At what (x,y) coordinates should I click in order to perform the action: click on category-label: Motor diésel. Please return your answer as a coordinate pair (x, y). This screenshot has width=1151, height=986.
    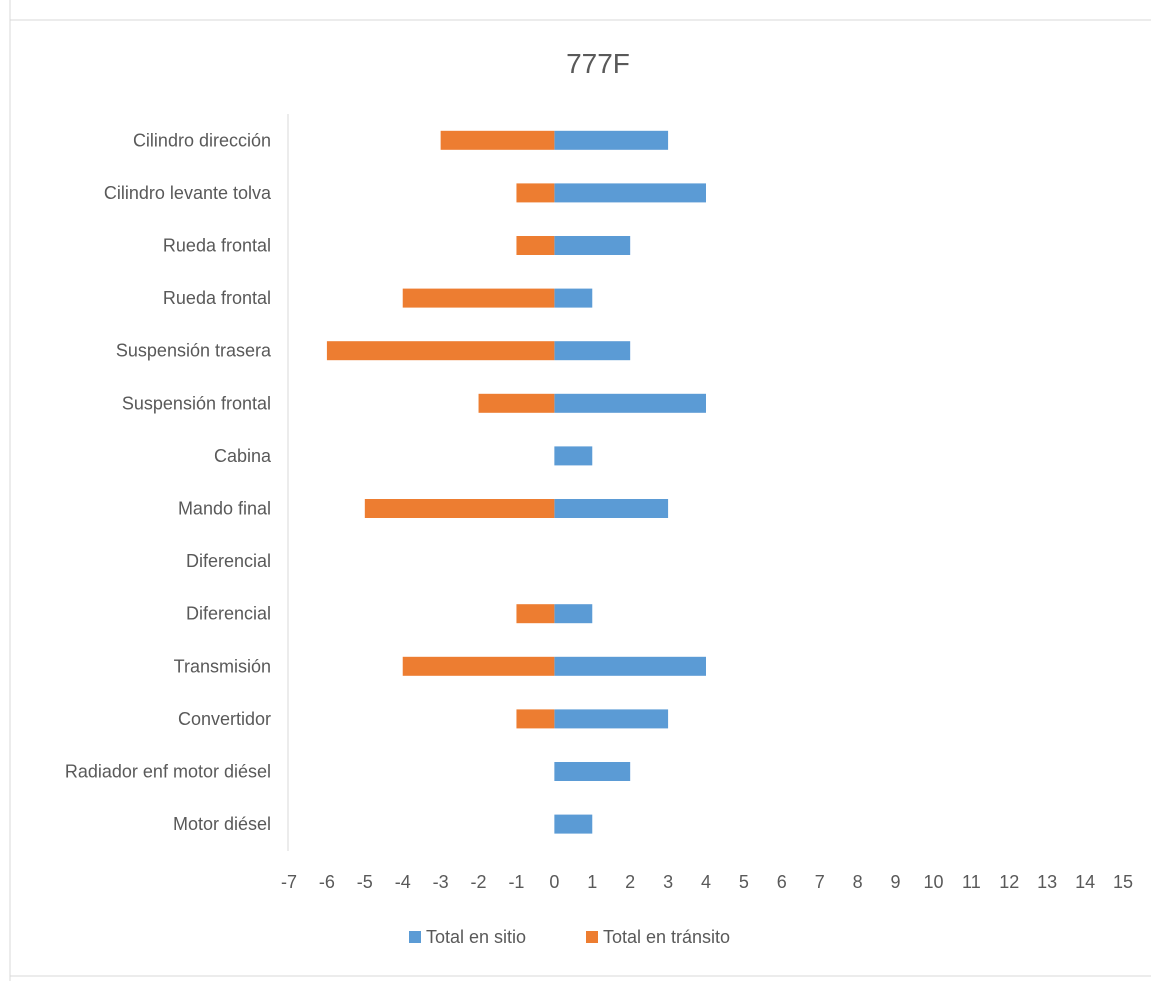
    Looking at the image, I should click on (222, 824).